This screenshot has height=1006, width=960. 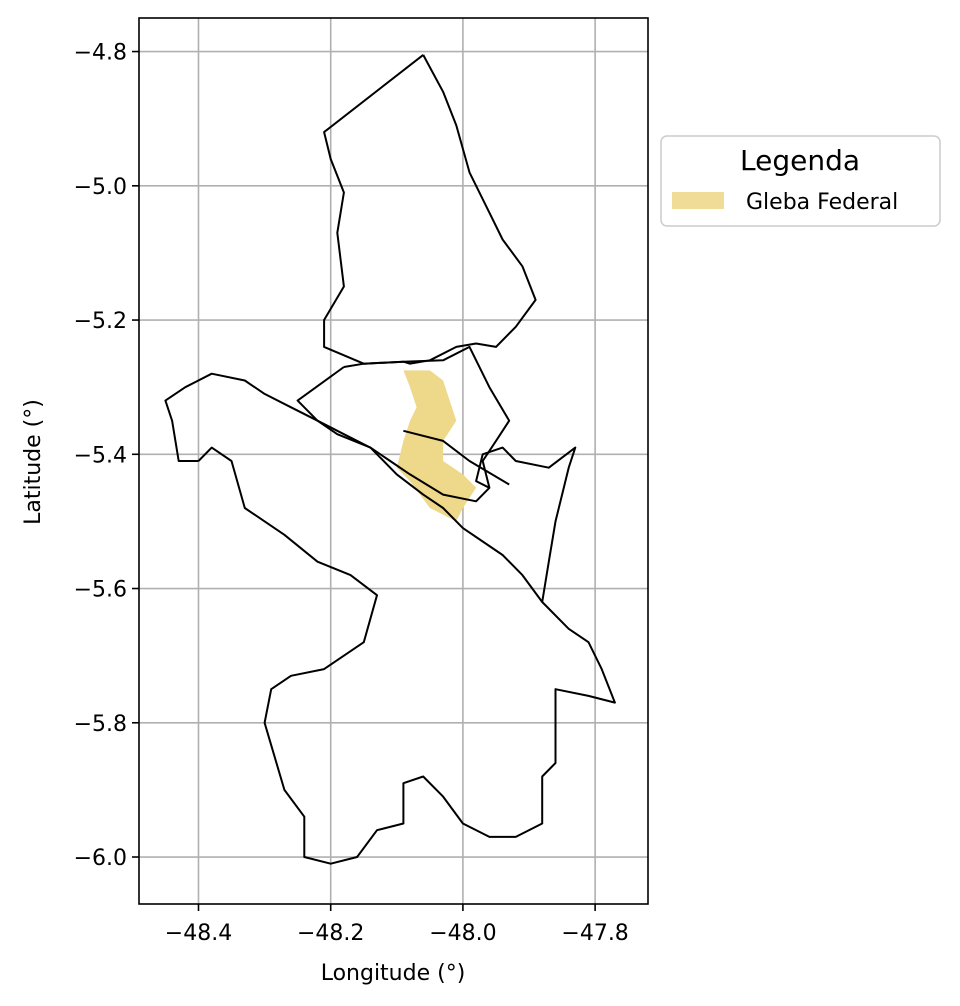 I want to click on x-tick-label-2: −48.0, so click(x=462, y=933).